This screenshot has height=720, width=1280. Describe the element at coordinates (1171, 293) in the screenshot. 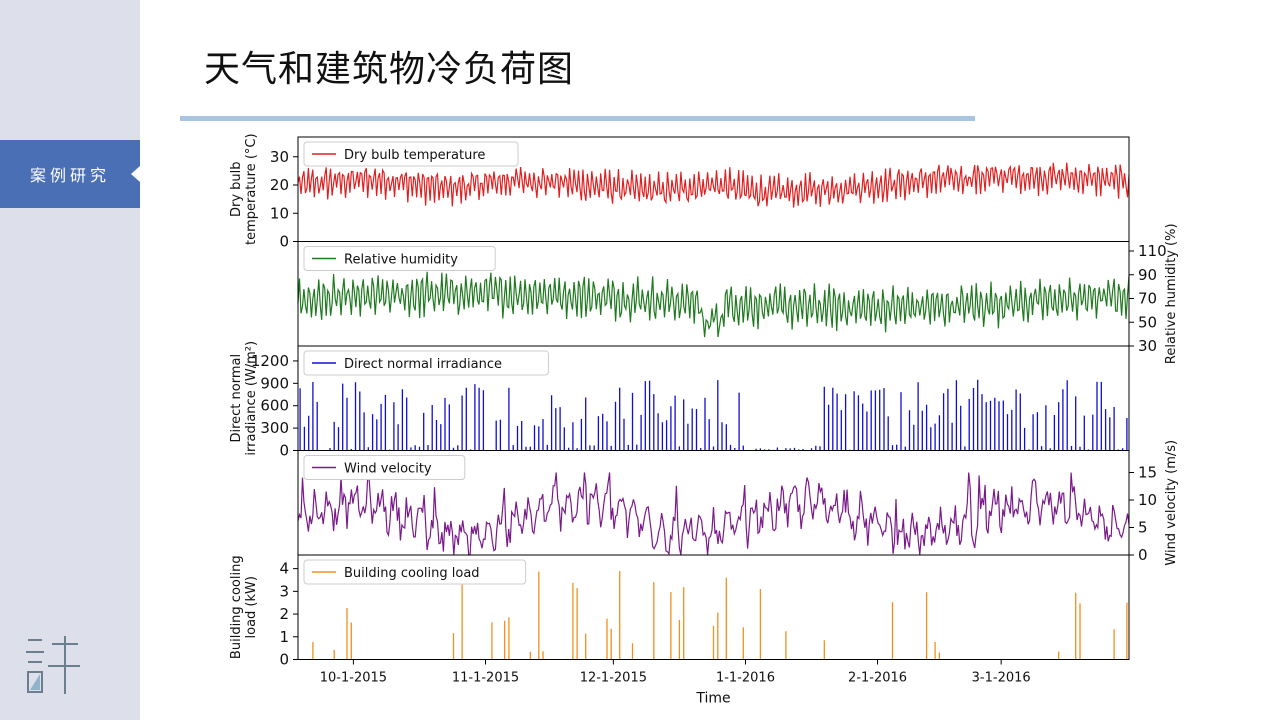

I see `y-axis-label: Relative humidity (%)` at that location.